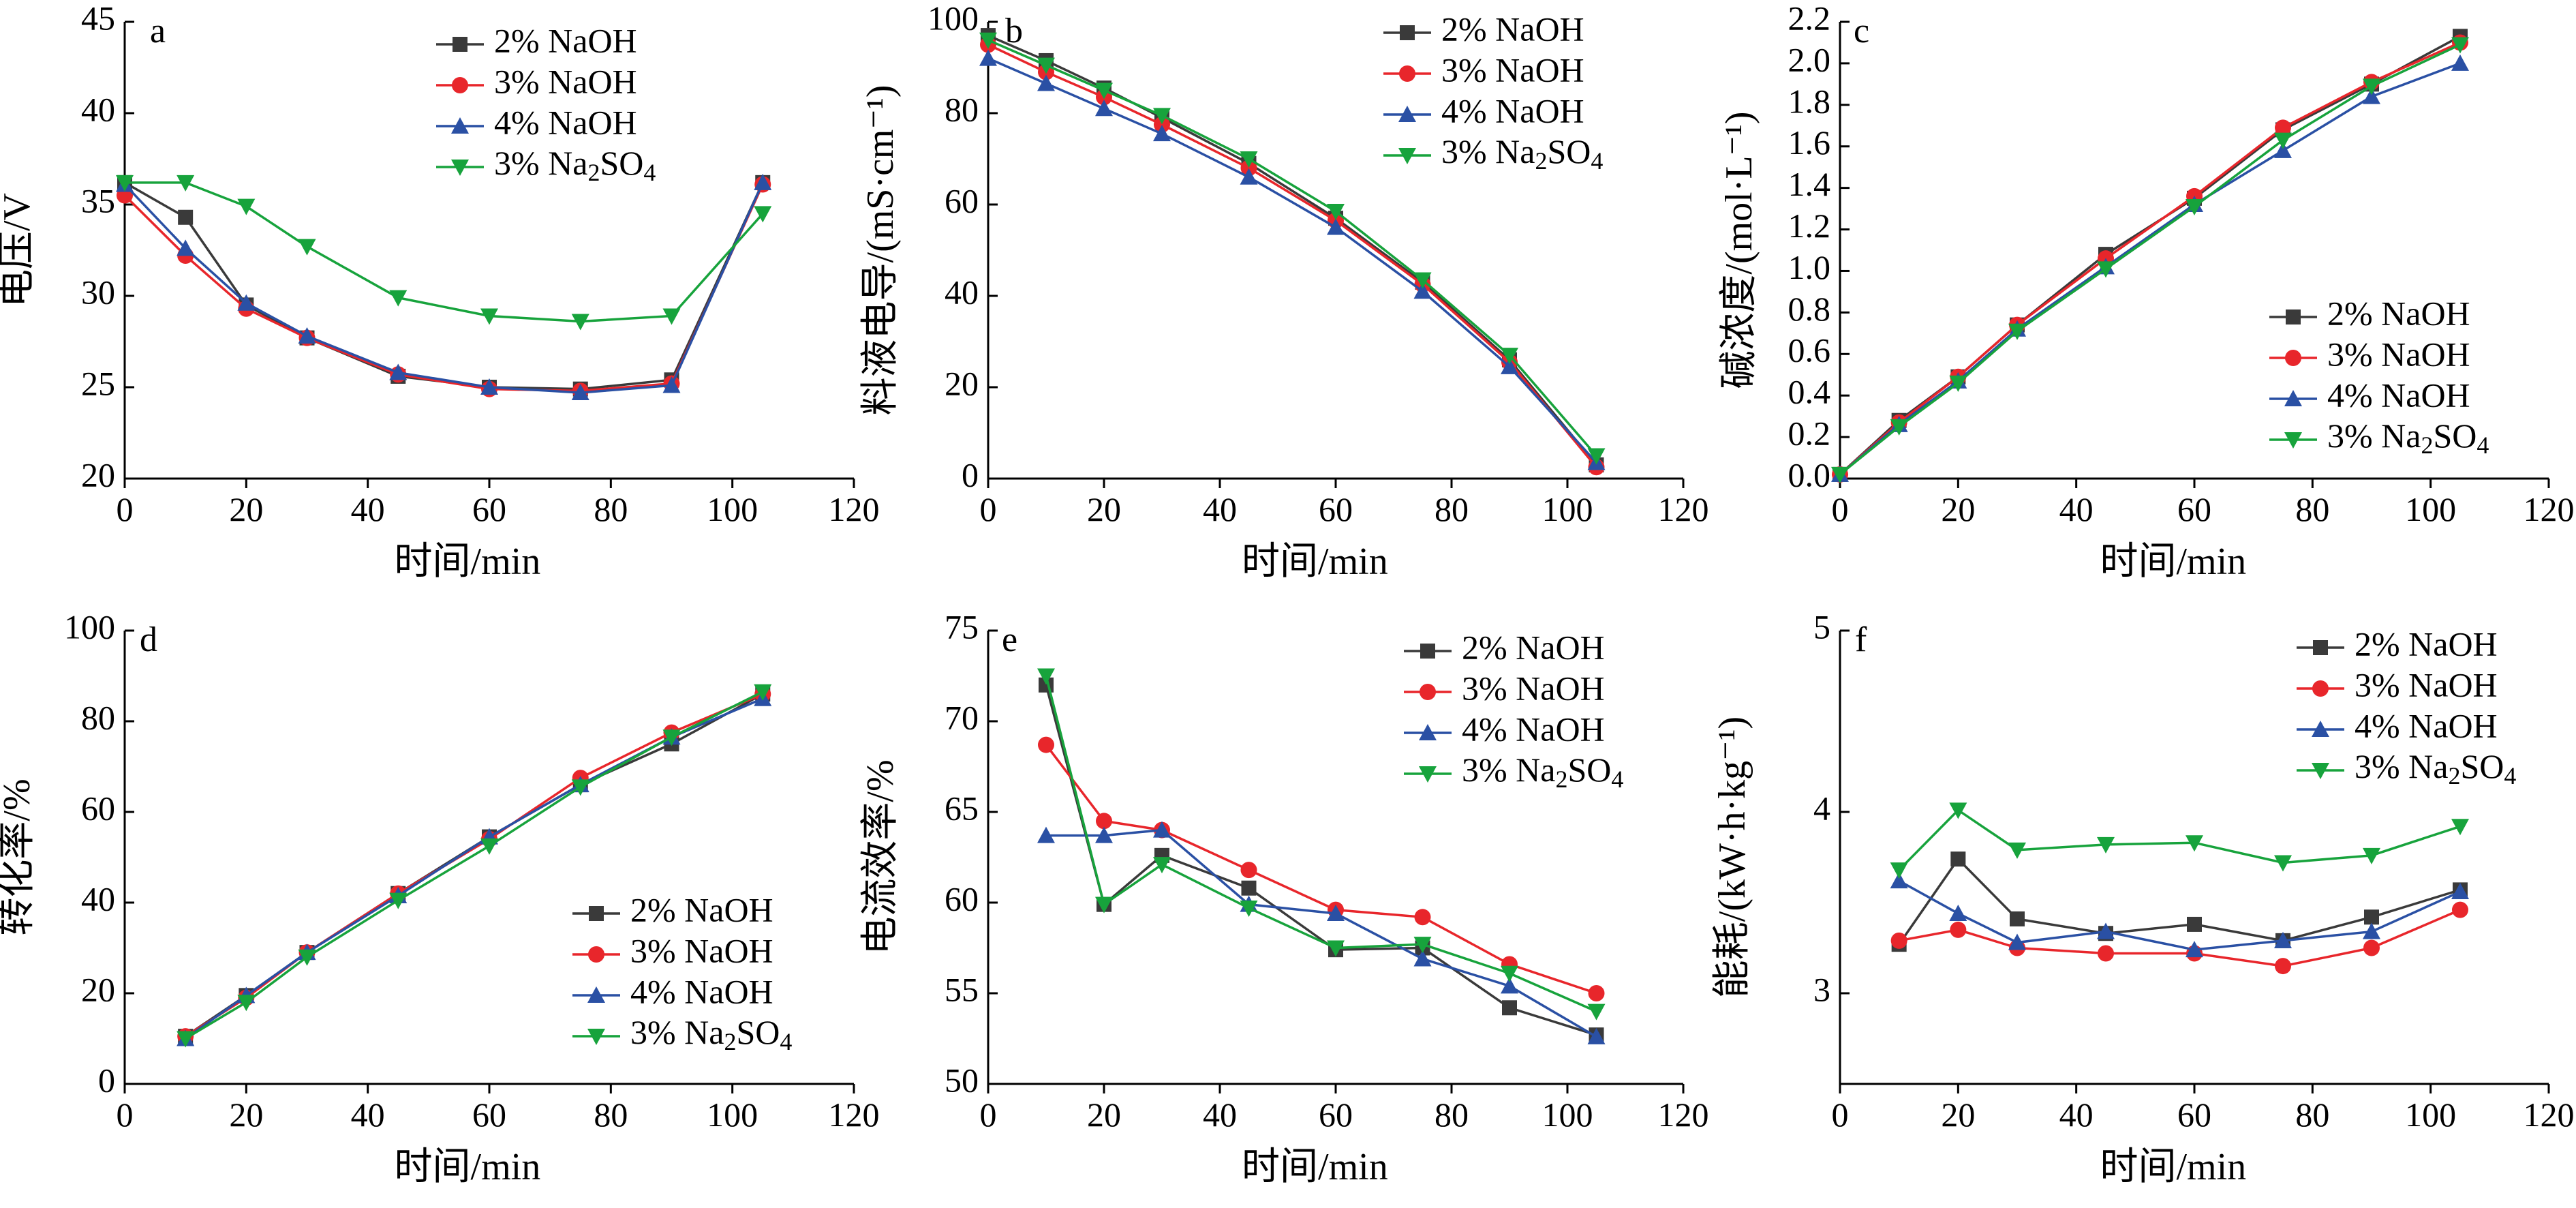  Describe the element at coordinates (953, 18) in the screenshot. I see `y-tick-label: 100` at that location.